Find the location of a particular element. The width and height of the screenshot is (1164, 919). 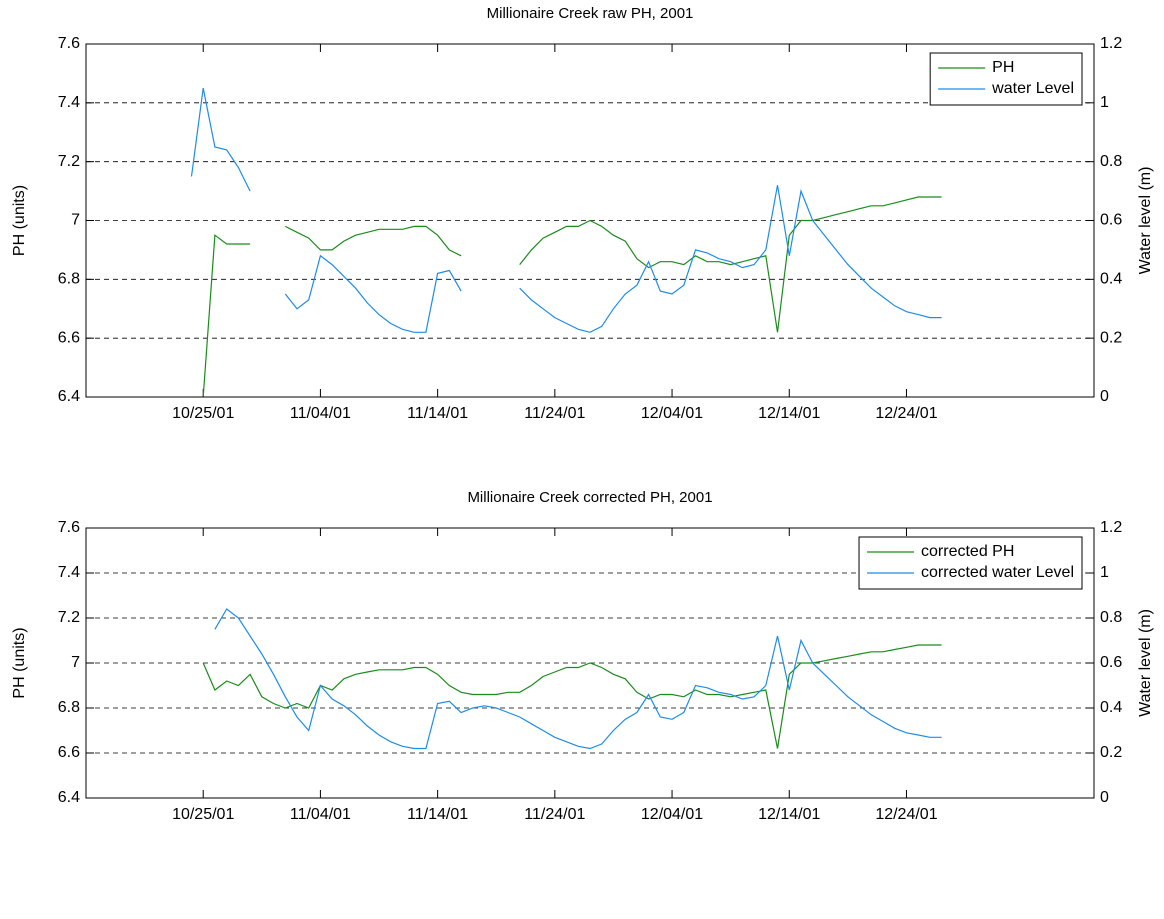

legend: PH water Level is located at coordinates (1006, 79).